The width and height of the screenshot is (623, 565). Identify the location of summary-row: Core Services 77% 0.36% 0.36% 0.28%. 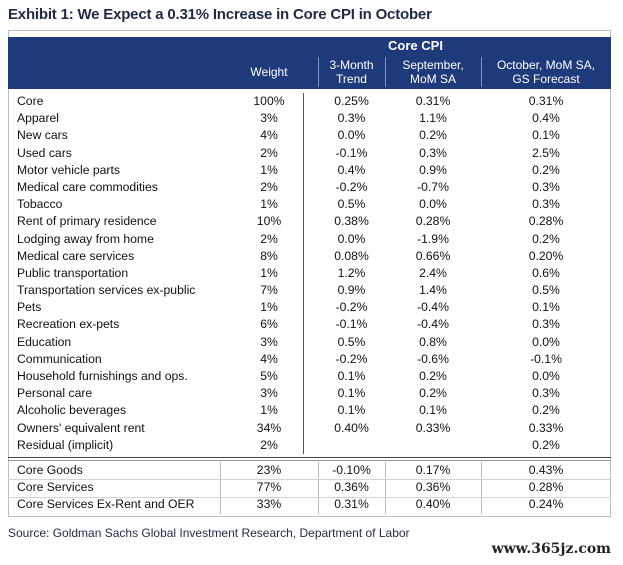
(309, 487).